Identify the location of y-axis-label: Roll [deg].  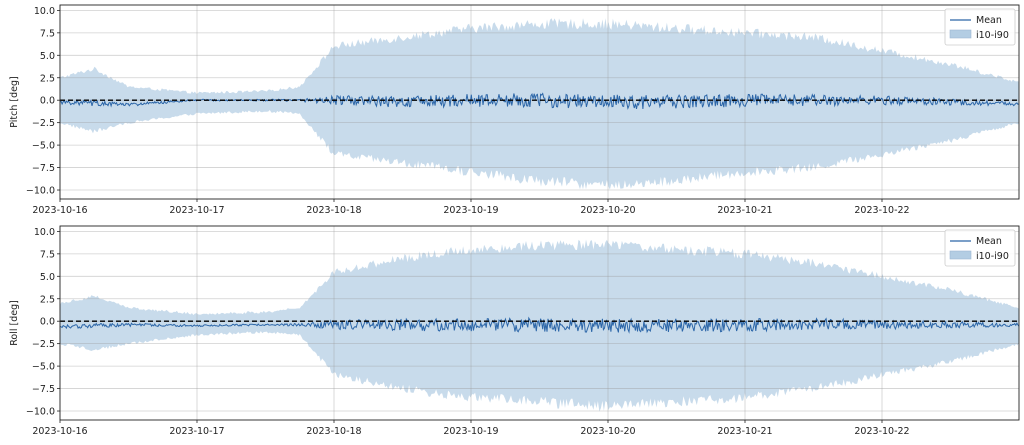
(14, 323).